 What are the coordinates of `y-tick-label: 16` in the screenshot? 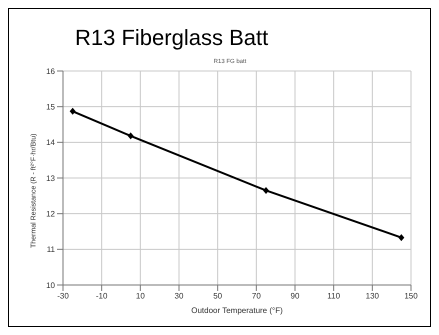 It's located at (51, 71).